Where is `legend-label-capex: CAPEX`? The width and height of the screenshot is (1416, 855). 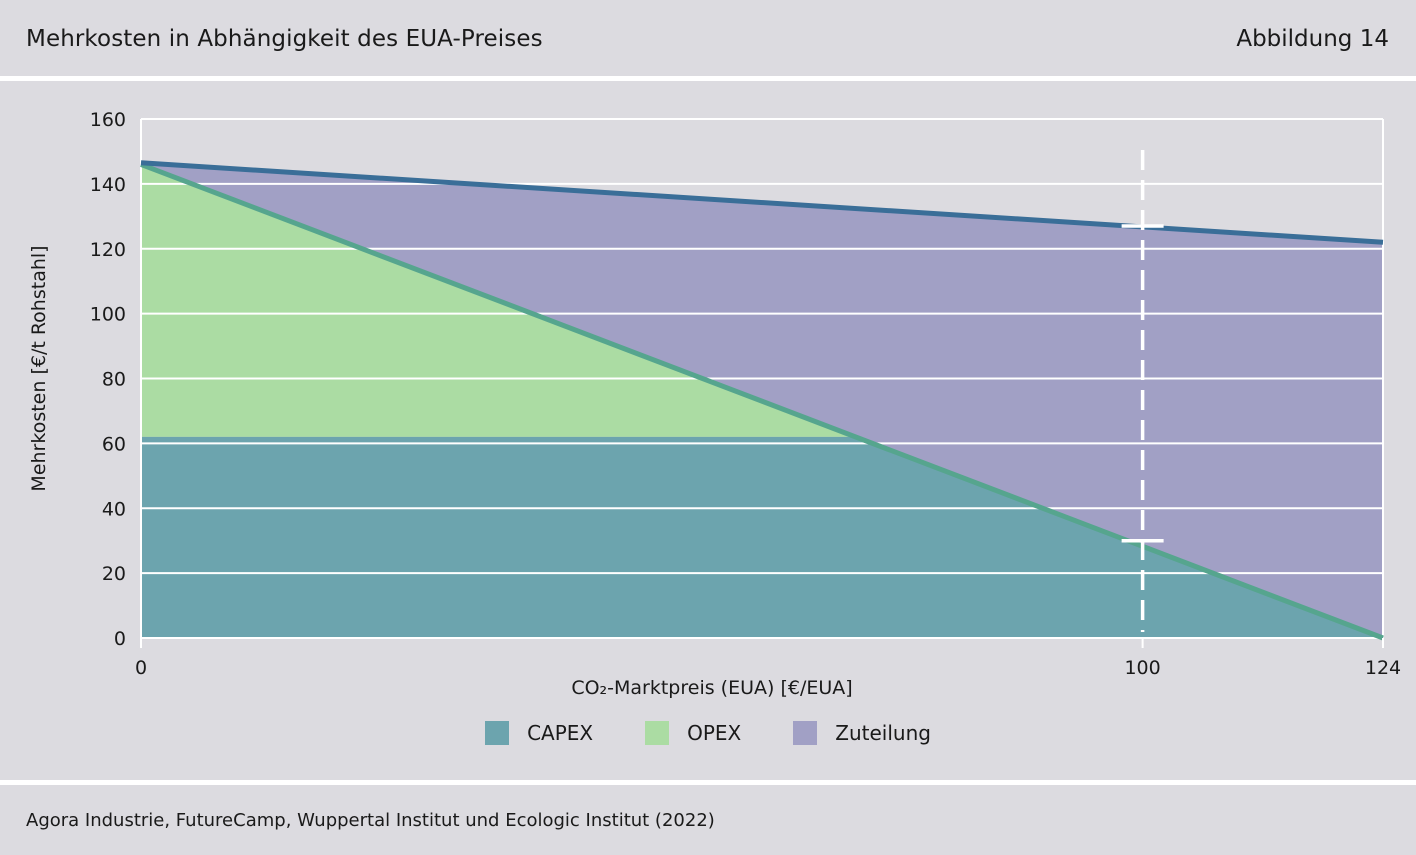
legend-label-capex: CAPEX is located at coordinates (560, 733).